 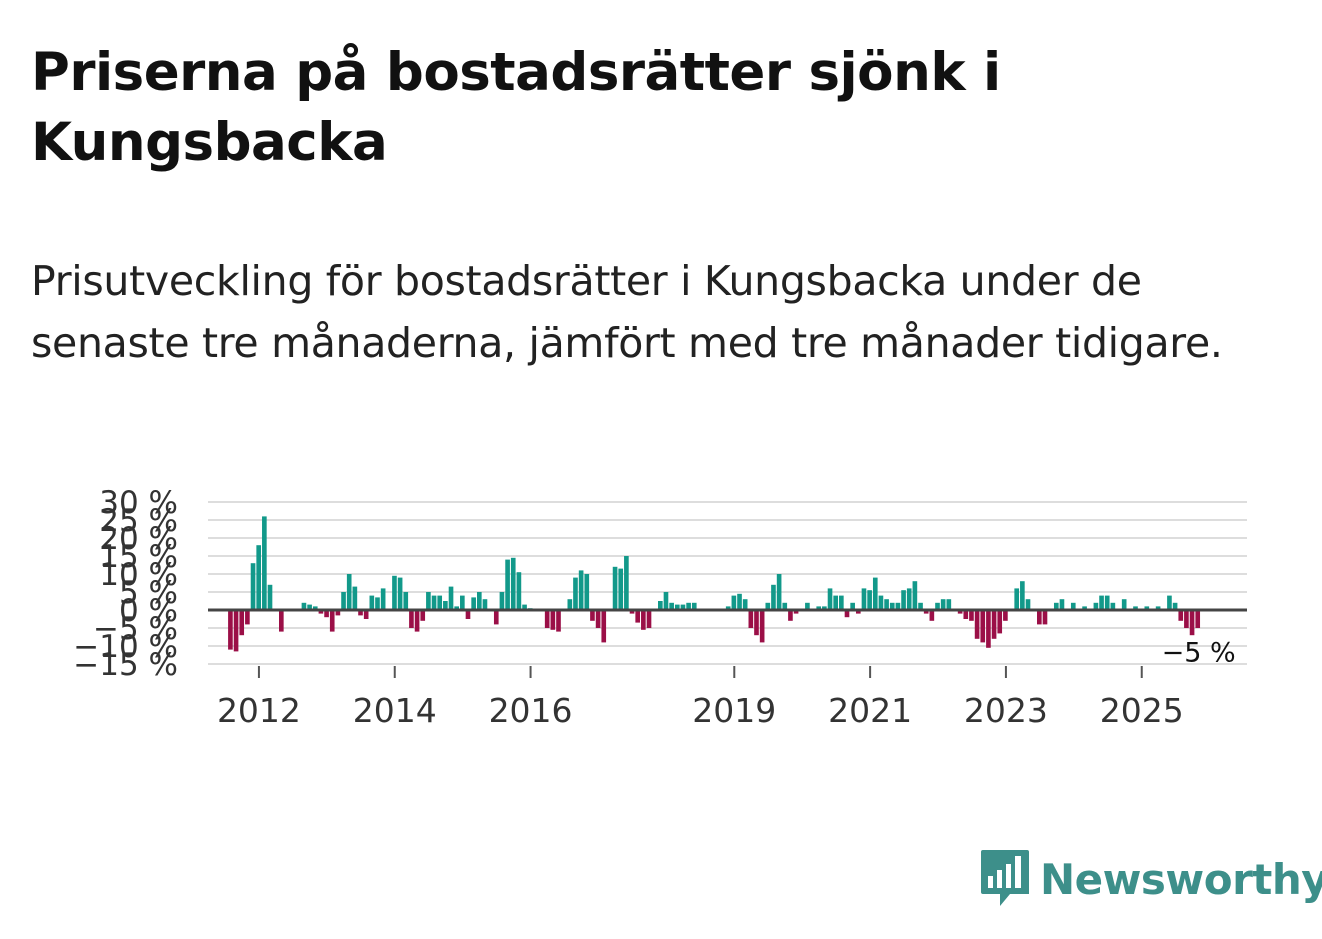 What do you see at coordinates (259, 710) in the screenshot?
I see `x-tick-label: 2012` at bounding box center [259, 710].